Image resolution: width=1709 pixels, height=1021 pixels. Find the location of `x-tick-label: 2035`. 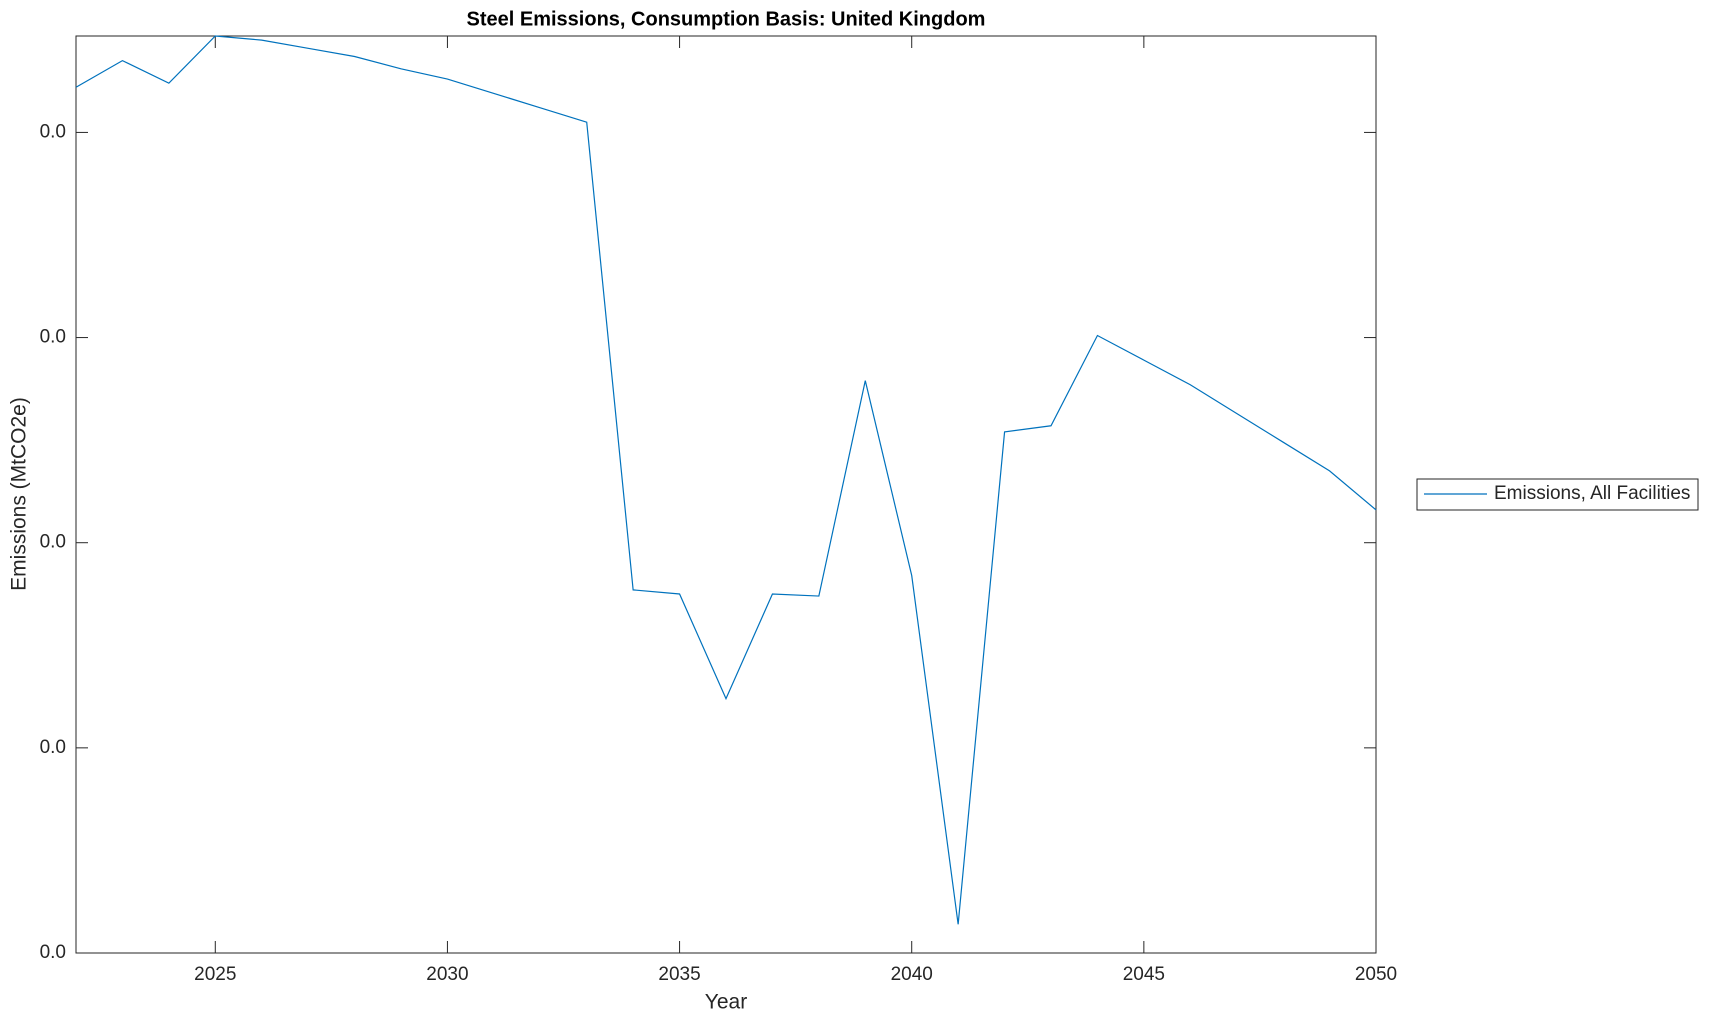

x-tick-label: 2035 is located at coordinates (679, 974).